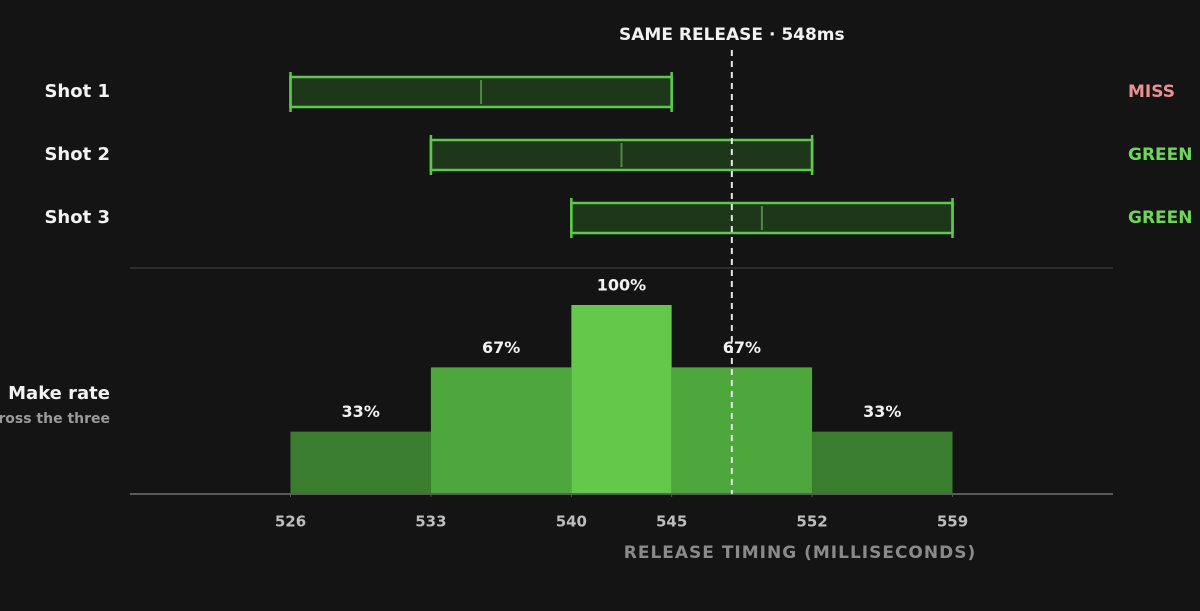  I want to click on x-tick-label: 526, so click(290, 522).